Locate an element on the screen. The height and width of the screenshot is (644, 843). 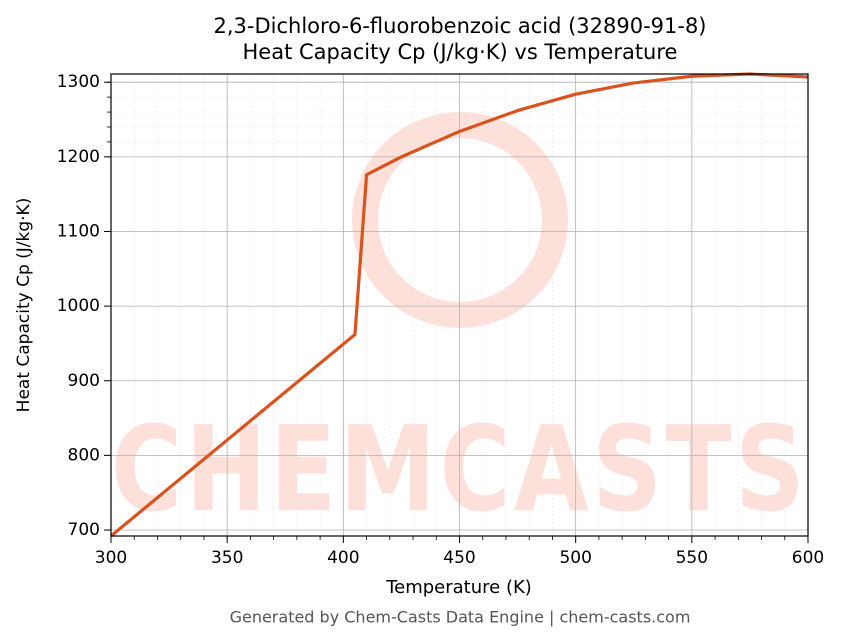
y-axis-label: Heat Capacity Cp (J/kg·K) is located at coordinates (24, 305).